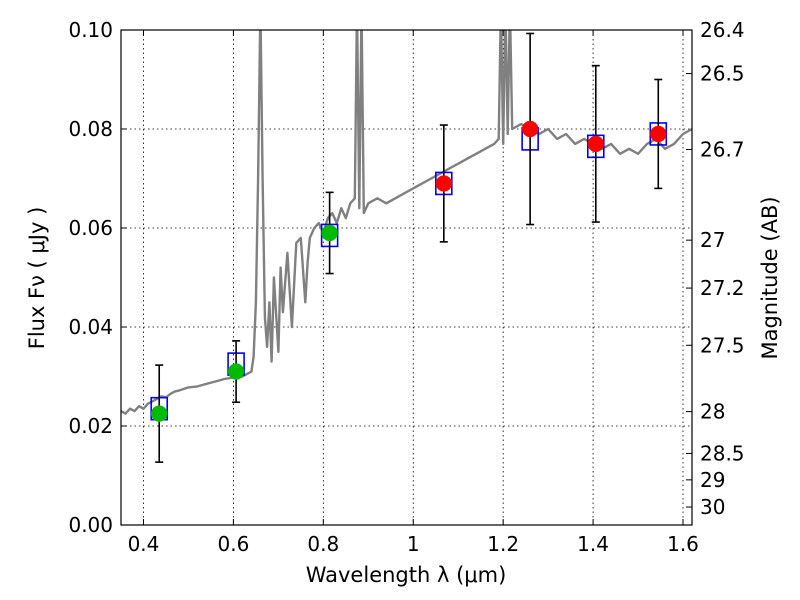  Describe the element at coordinates (712, 507) in the screenshot. I see `right-tick-label: 30` at that location.